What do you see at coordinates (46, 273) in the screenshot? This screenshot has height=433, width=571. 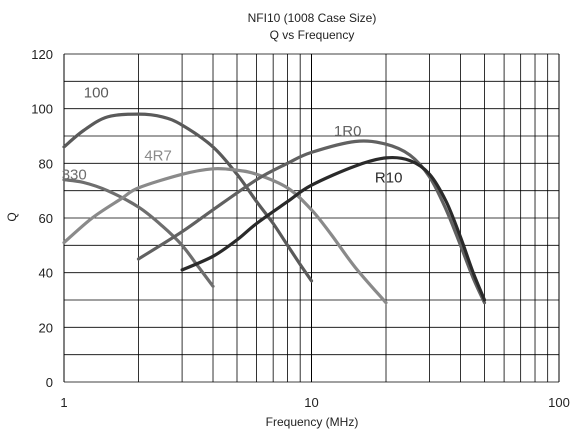 I see `y-tick-label: 40` at bounding box center [46, 273].